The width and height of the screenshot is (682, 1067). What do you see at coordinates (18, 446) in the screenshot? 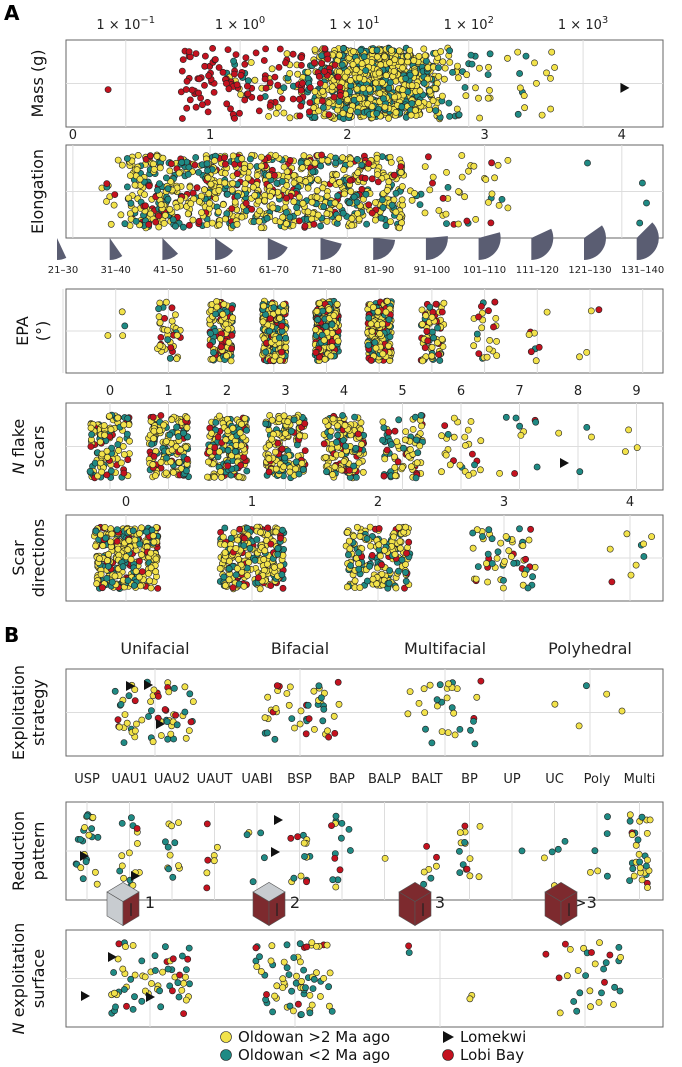
I see `flake-scars-axis-label-line: N flake` at bounding box center [18, 446].